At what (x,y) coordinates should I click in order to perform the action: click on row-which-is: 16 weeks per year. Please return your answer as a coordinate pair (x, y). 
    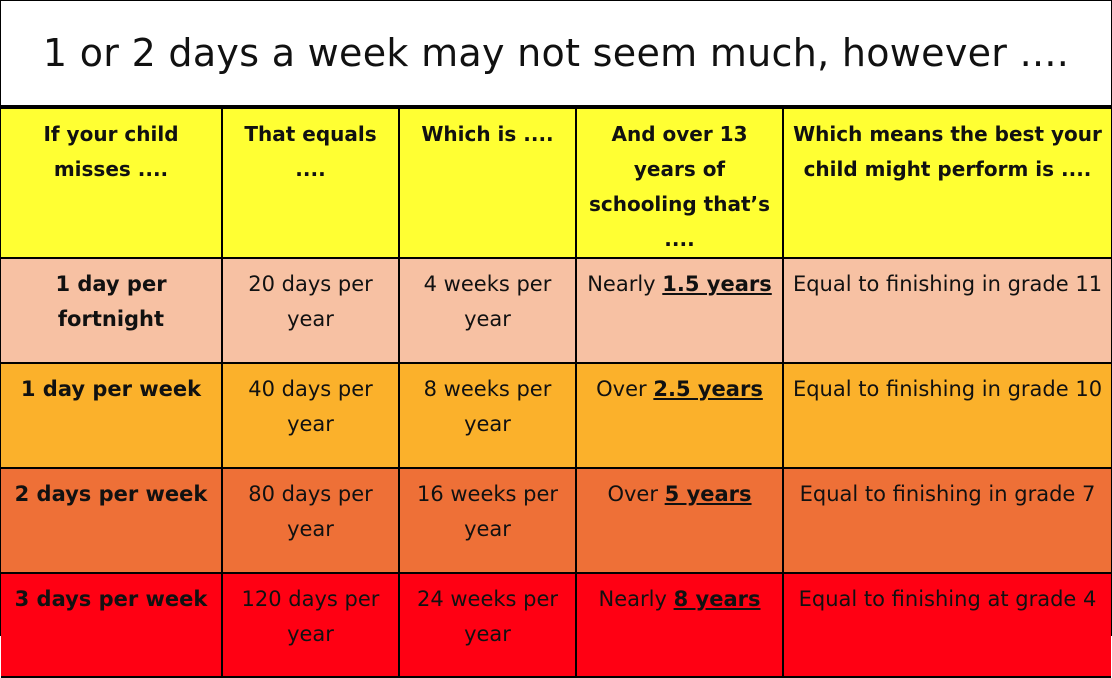
    Looking at the image, I should click on (487, 520).